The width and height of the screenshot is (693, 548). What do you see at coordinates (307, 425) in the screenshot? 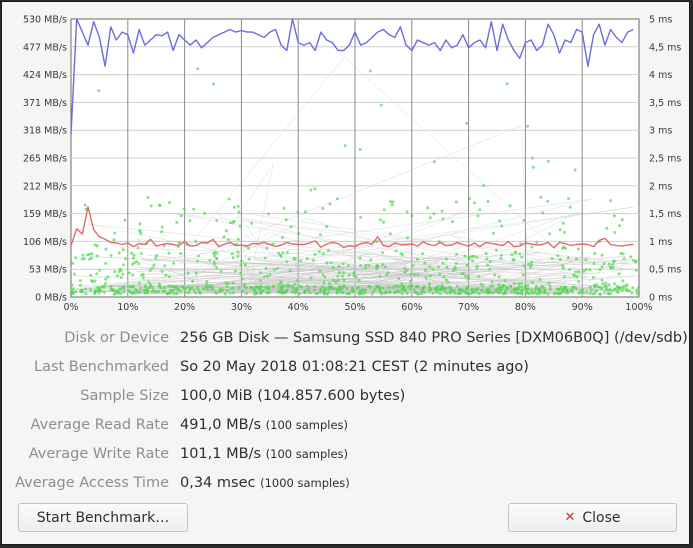
I see `read-rate-samples: (100 samples)` at bounding box center [307, 425].